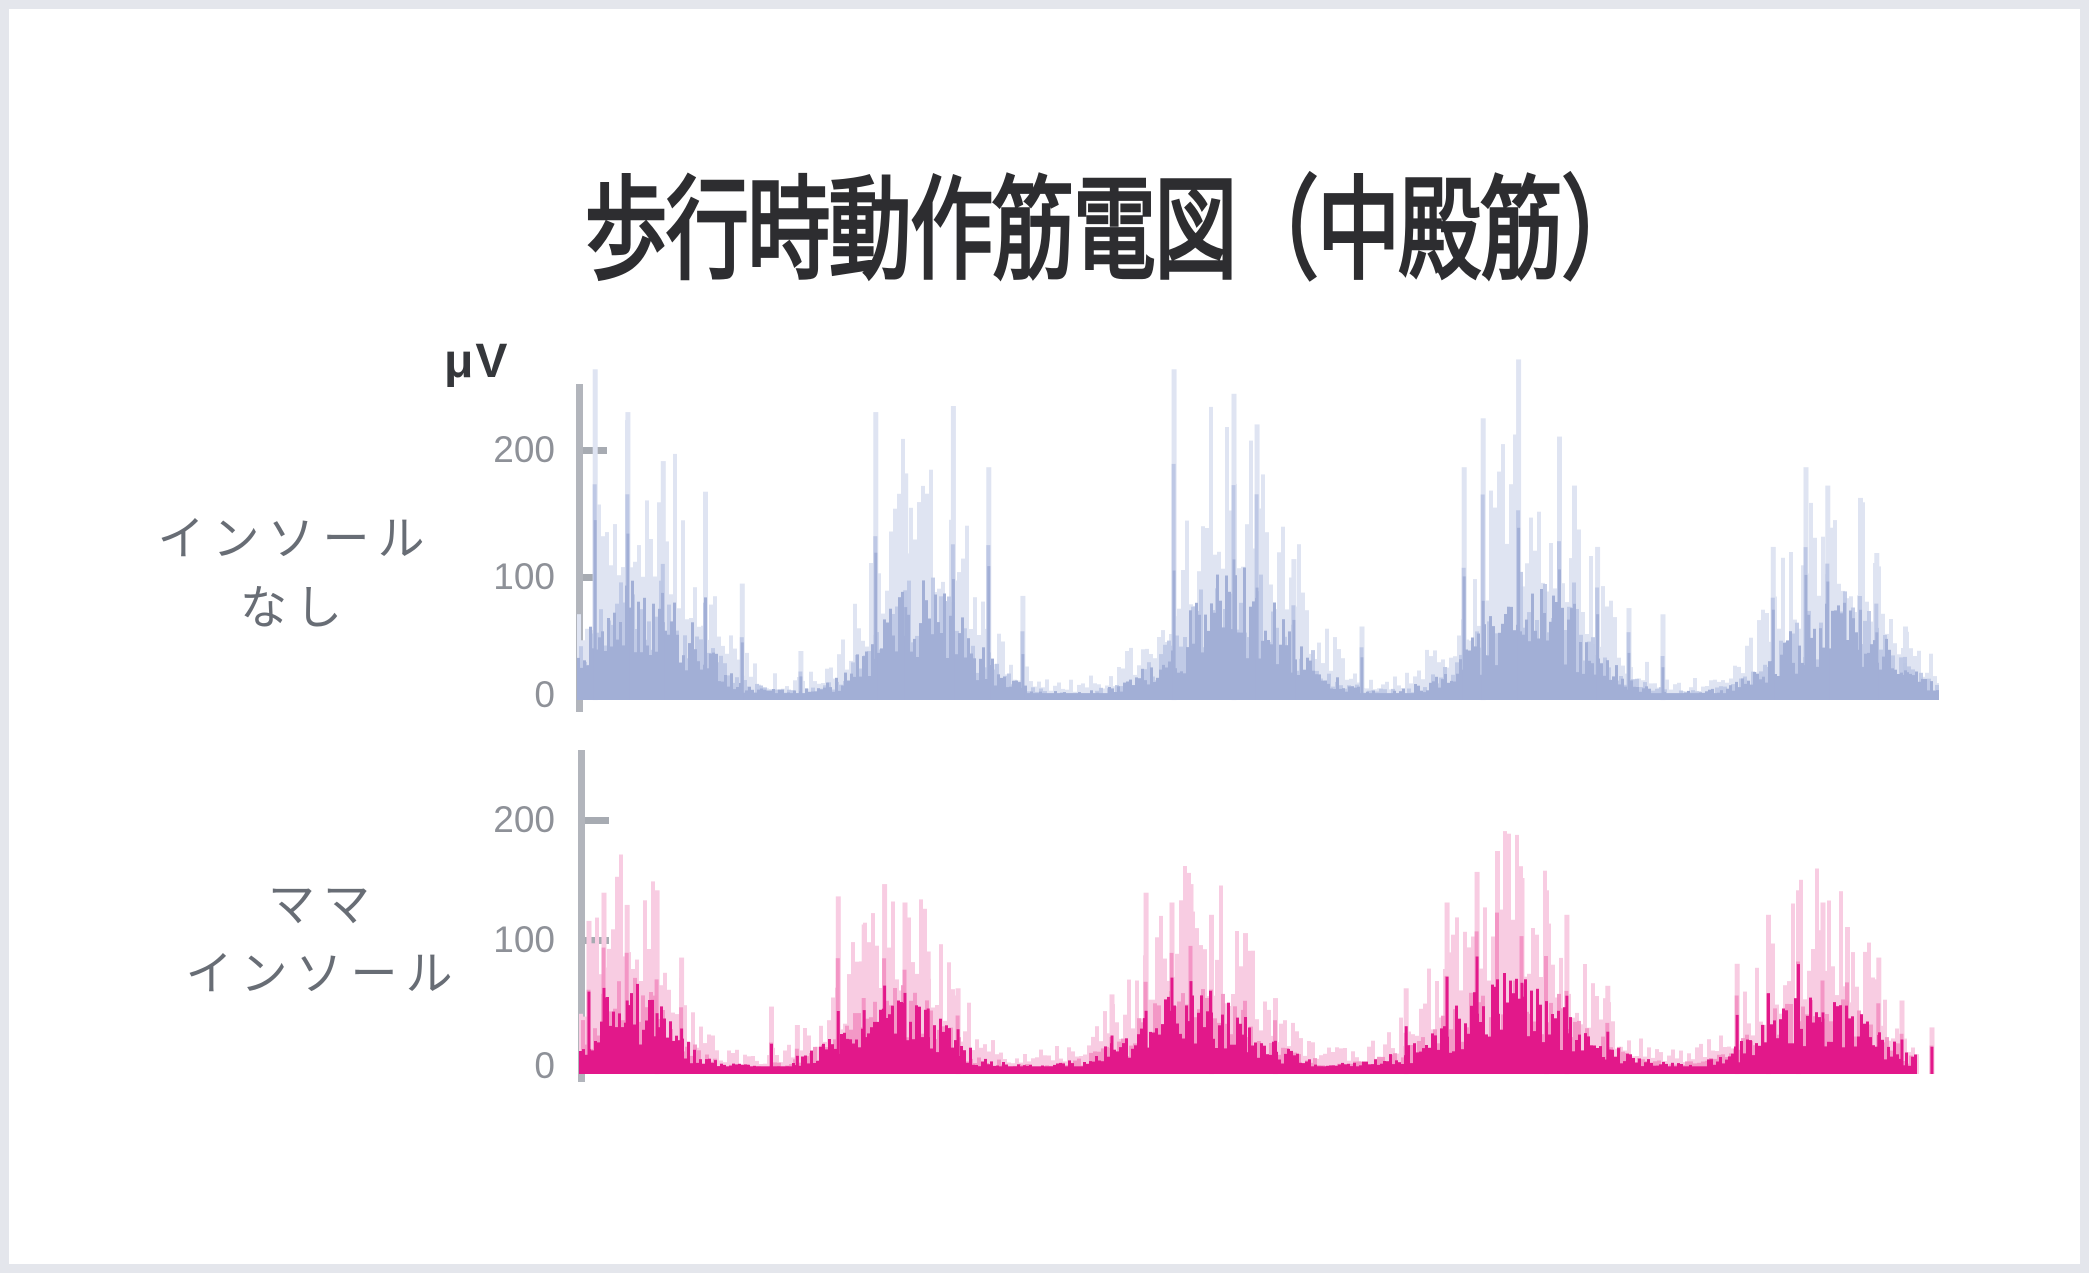 This screenshot has width=2089, height=1273. Describe the element at coordinates (323, 939) in the screenshot. I see `series-label-mama-insole: ママ インソール` at that location.